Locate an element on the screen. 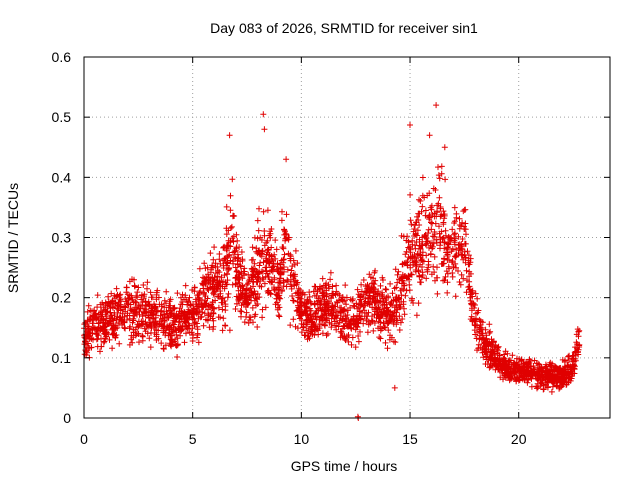  x-tick-label: 10 is located at coordinates (302, 439).